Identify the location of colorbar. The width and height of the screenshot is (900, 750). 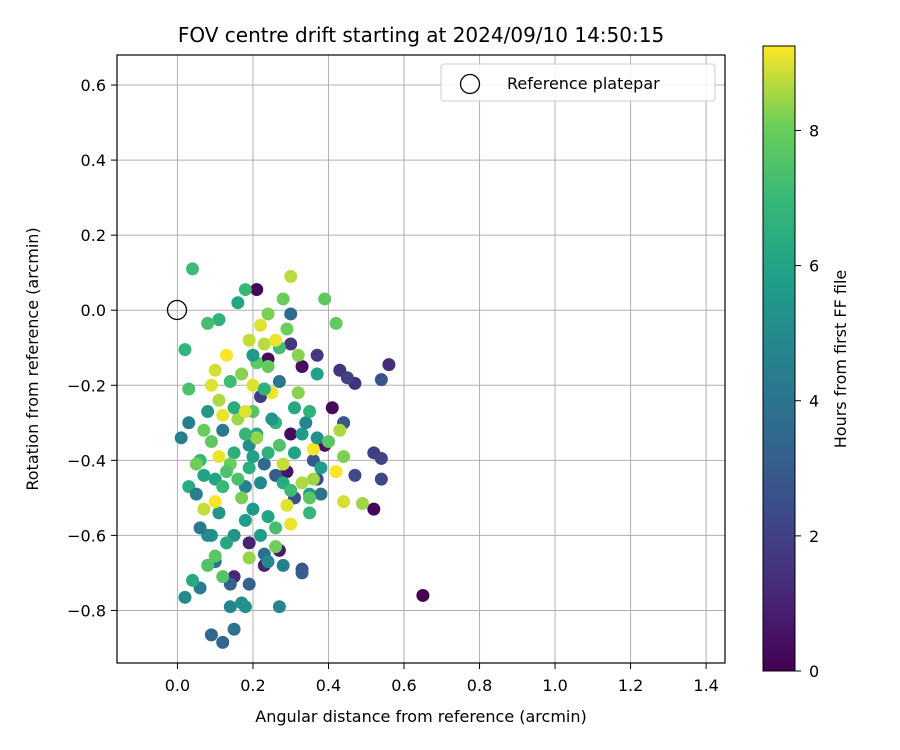
(779, 358).